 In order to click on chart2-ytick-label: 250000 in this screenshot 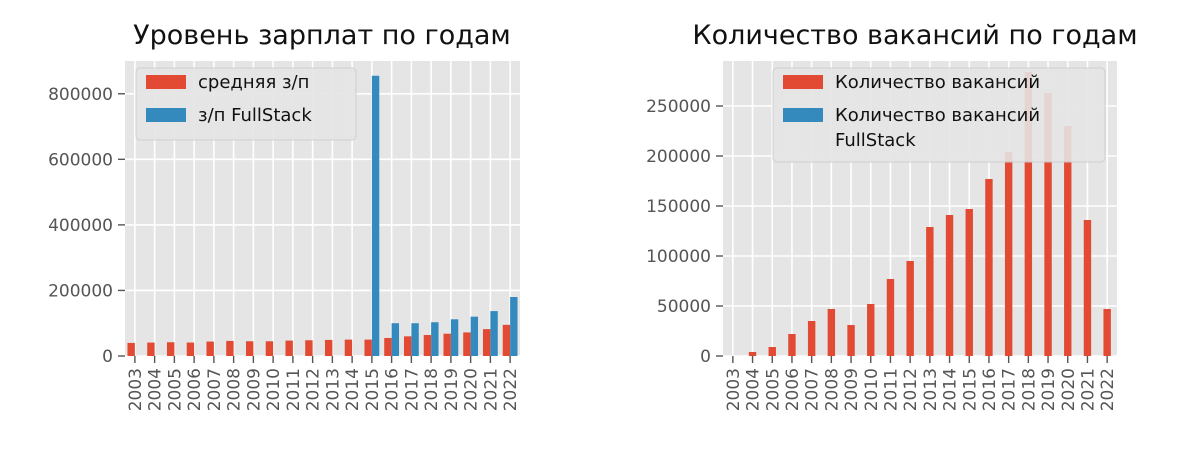, I will do `click(678, 107)`.